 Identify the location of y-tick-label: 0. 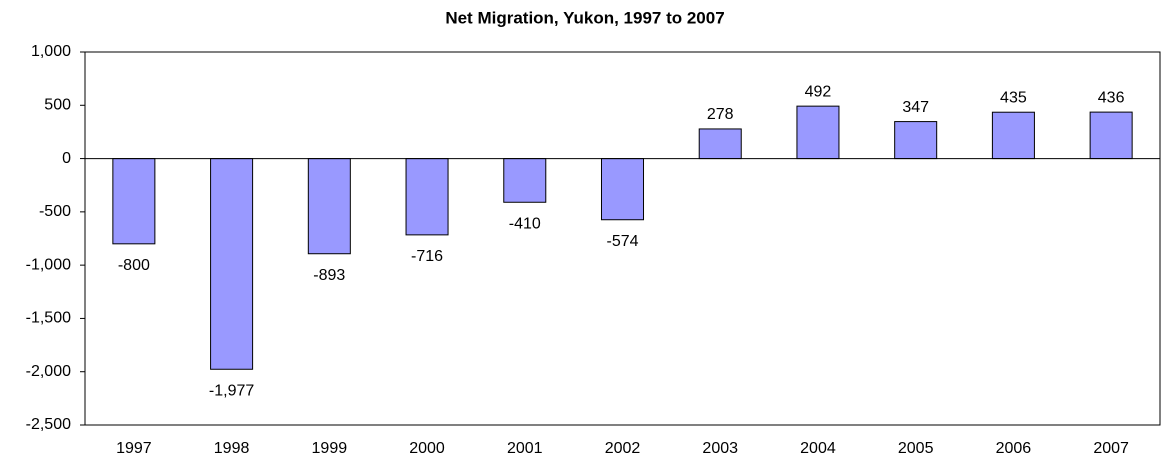
(66, 158).